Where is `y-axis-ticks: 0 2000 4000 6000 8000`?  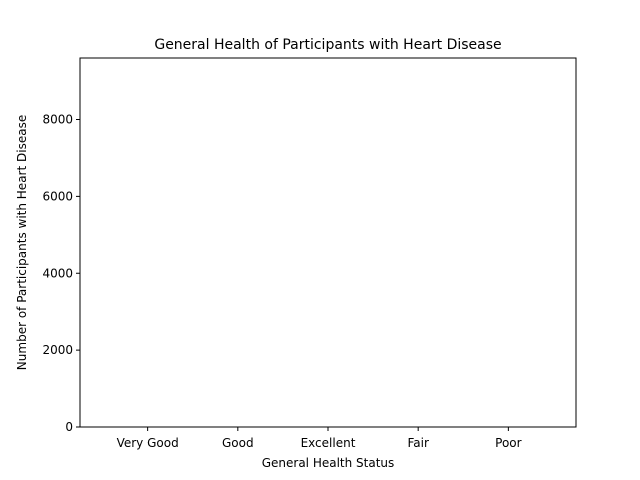 y-axis-ticks: 0 2000 4000 6000 8000 is located at coordinates (61, 273).